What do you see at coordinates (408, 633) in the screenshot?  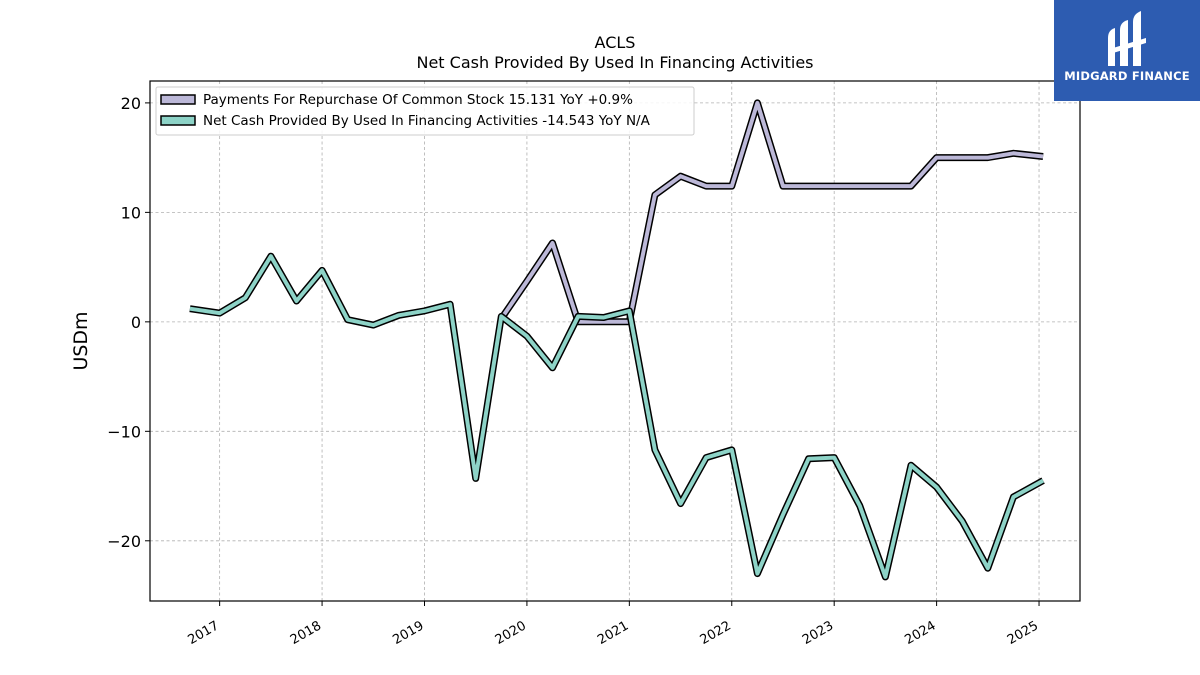 I see `x-tick-label: 2019` at bounding box center [408, 633].